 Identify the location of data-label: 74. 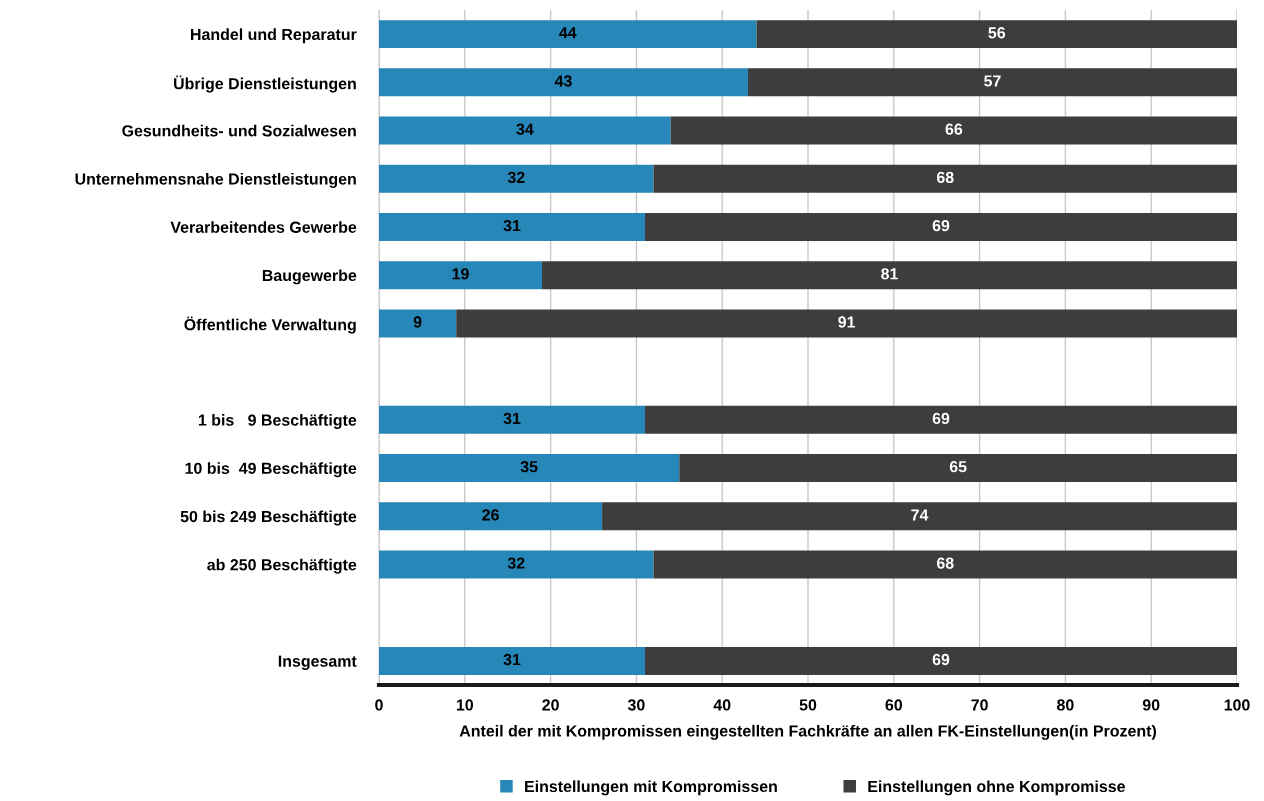
(920, 515).